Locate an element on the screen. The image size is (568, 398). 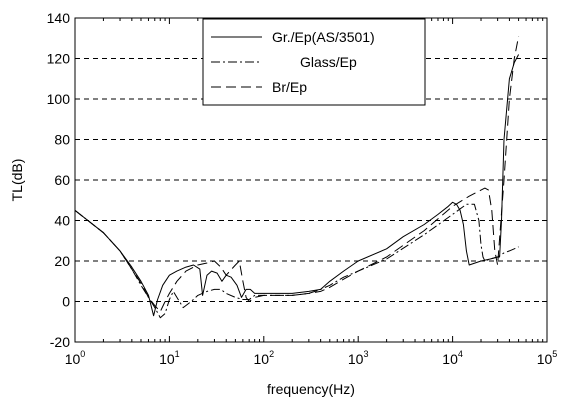
y-axis-label: TL(dB) is located at coordinates (17, 180).